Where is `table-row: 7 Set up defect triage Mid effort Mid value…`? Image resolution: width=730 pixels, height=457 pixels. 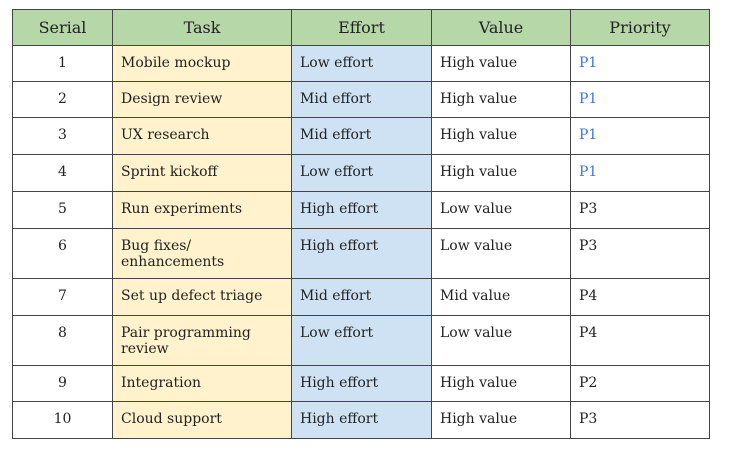 table-row: 7 Set up defect triage Mid effort Mid value… is located at coordinates (361, 297).